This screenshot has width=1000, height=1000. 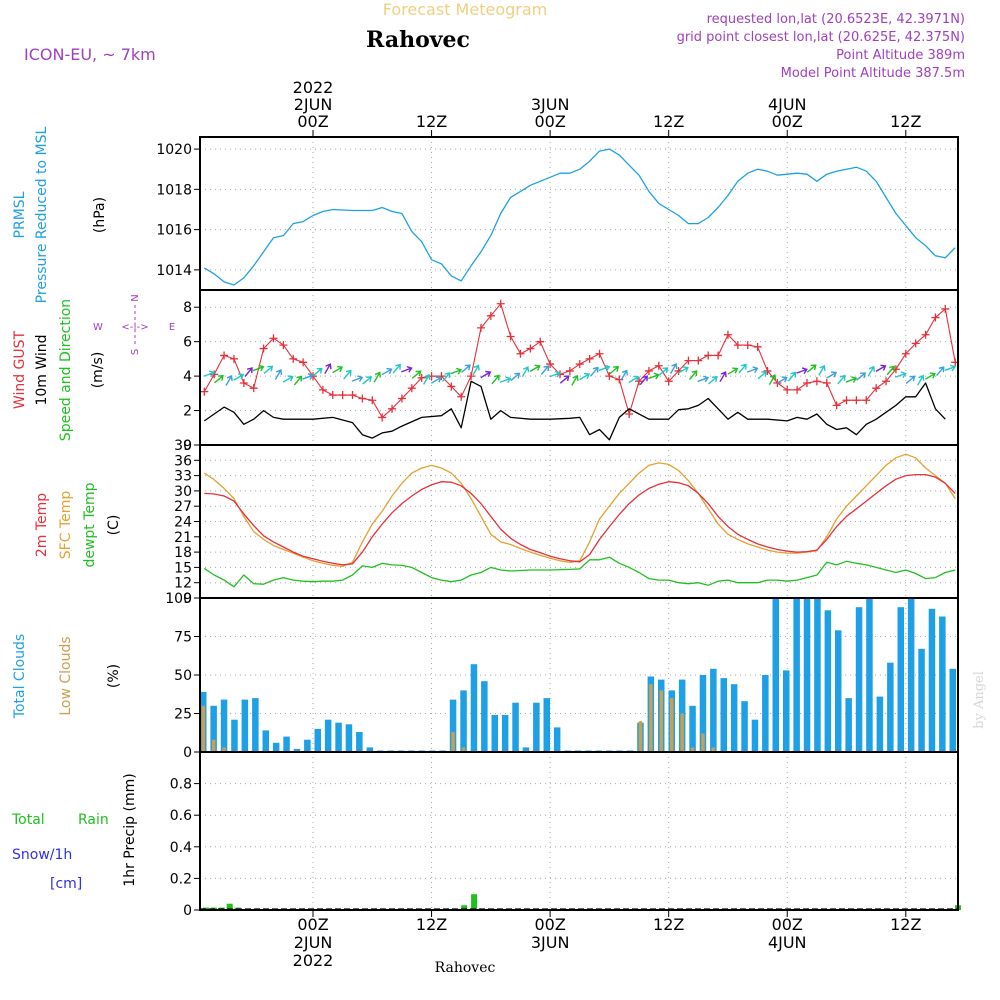 I want to click on wind-direction-label: Speed and Direction, so click(x=66, y=370).